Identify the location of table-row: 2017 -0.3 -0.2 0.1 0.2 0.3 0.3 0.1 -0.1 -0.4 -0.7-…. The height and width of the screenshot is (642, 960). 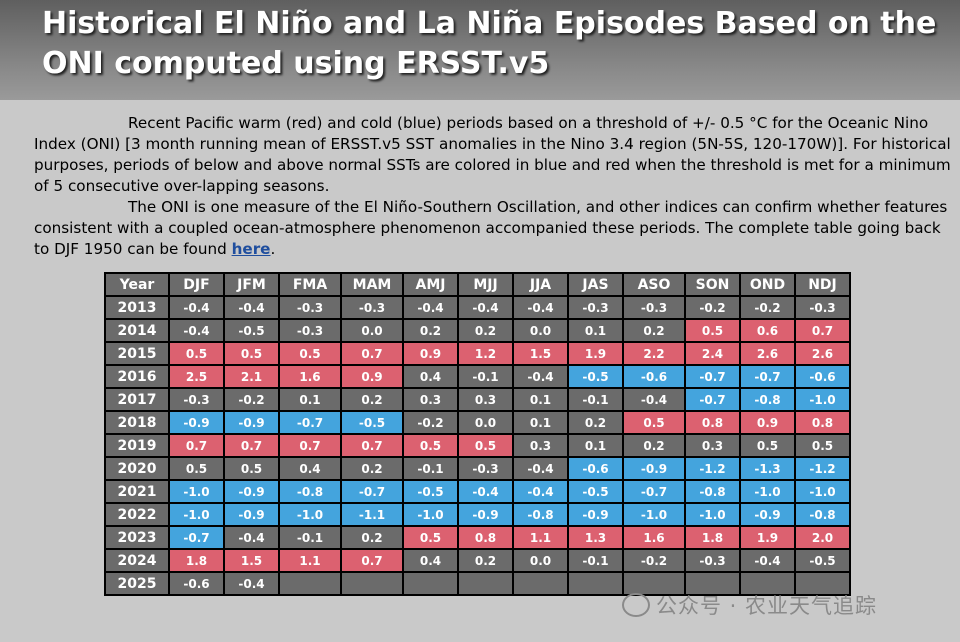
(477, 399).